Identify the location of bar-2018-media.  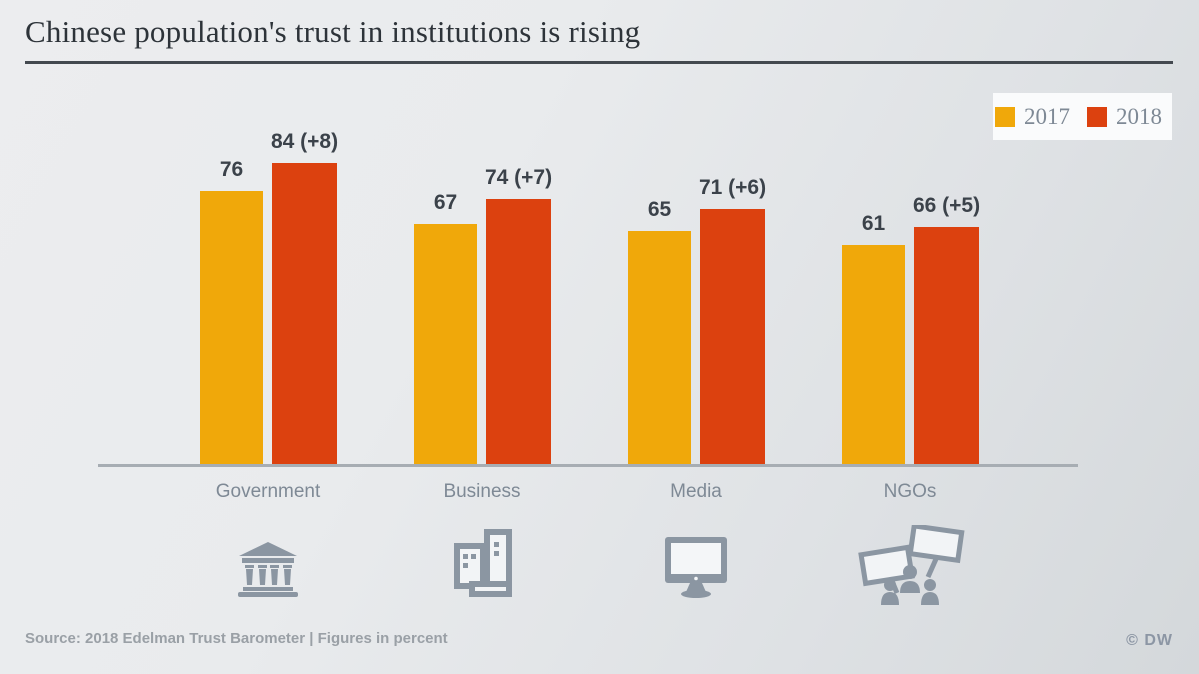
(732, 337).